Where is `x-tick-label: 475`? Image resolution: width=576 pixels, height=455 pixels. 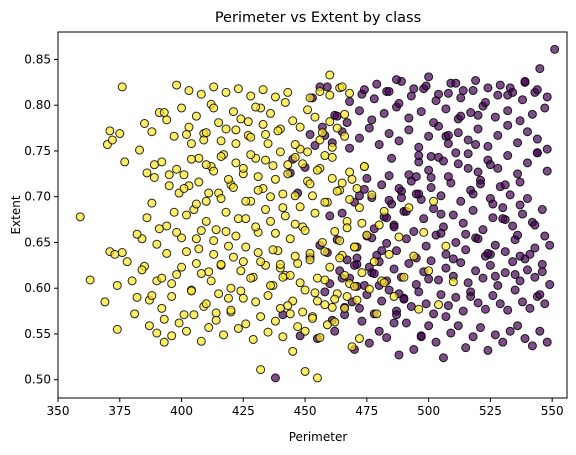 x-tick-label: 475 is located at coordinates (366, 411).